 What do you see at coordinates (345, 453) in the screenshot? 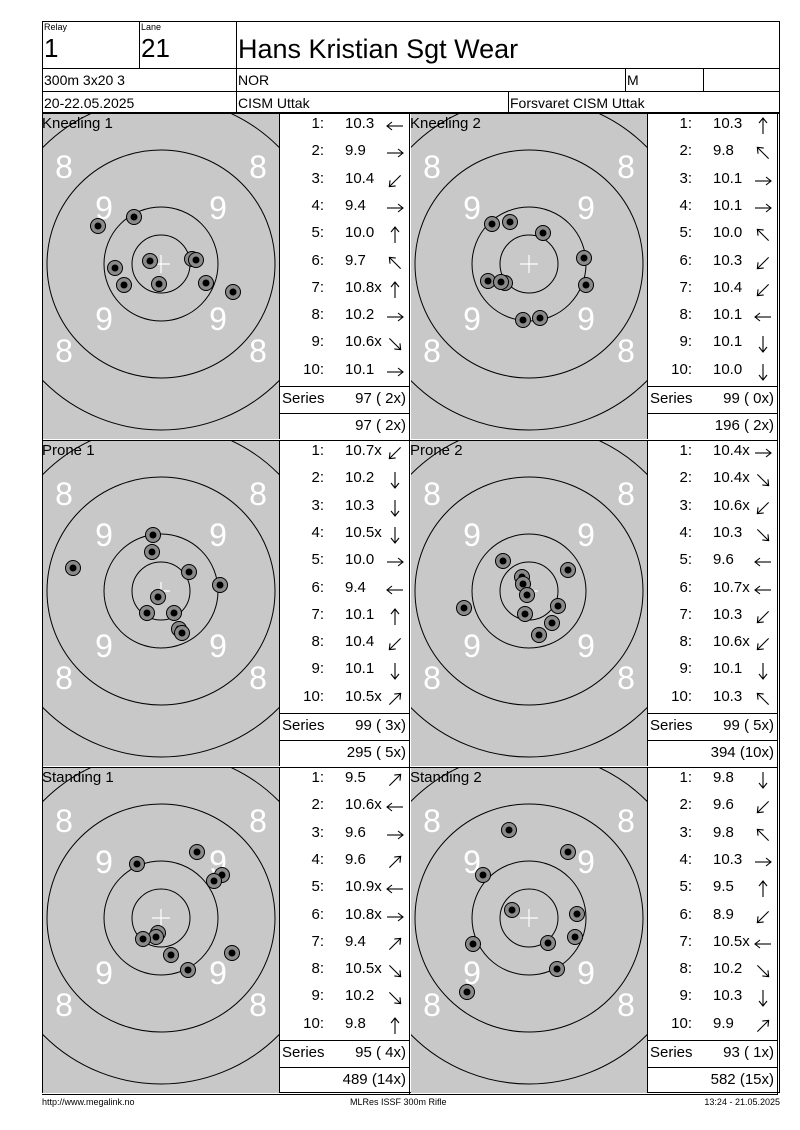
I see `shot-row: 1: 10.7x` at bounding box center [345, 453].